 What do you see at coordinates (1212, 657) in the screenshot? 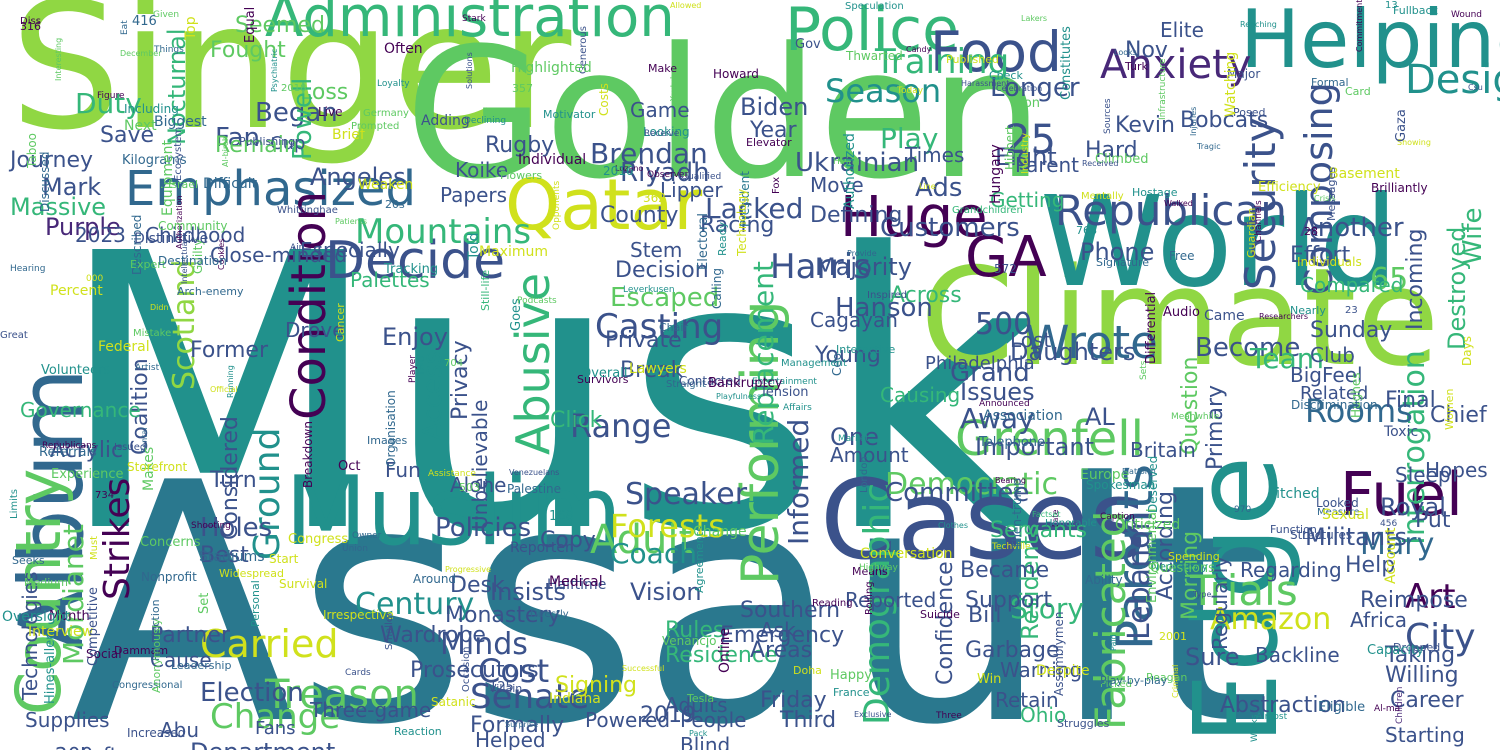
I see `word-sure: Sure` at bounding box center [1212, 657].